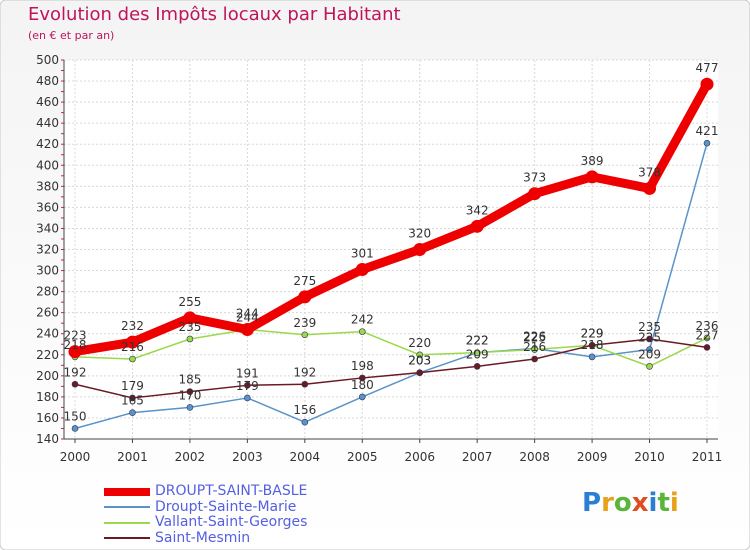 This screenshot has width=750, height=550. I want to click on x-tick-label: 2000, so click(75, 457).